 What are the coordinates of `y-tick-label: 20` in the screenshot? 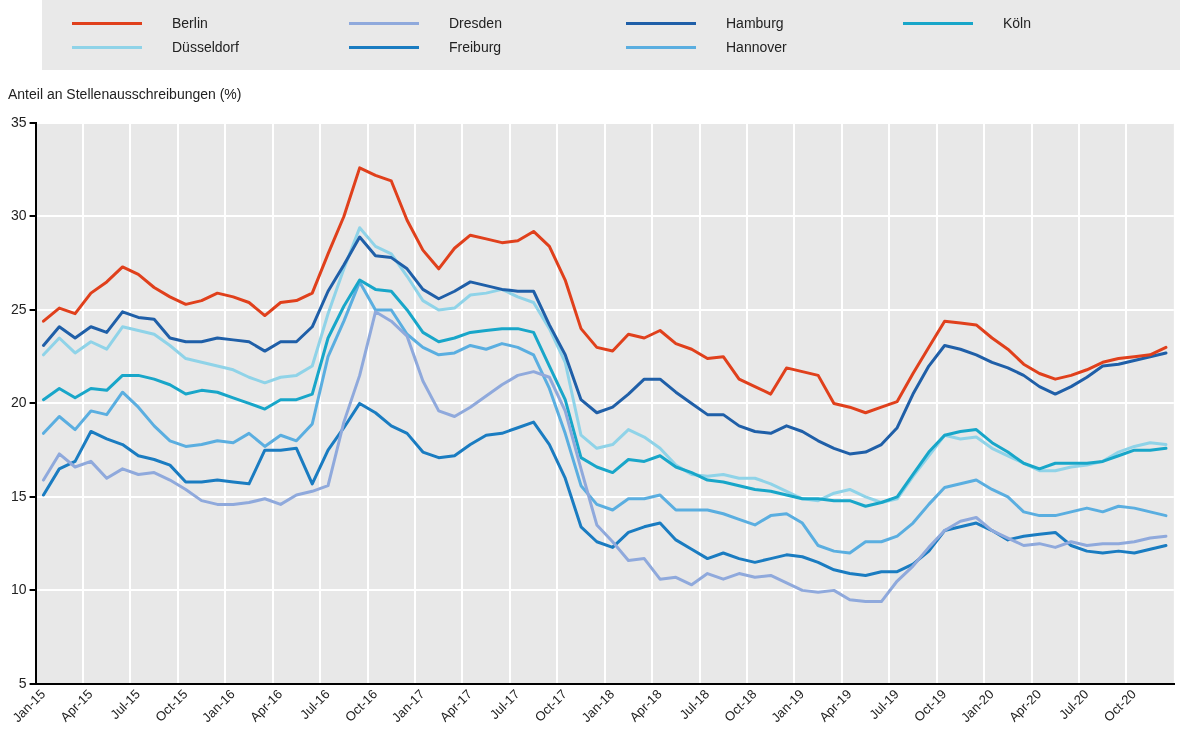 It's located at (18, 402).